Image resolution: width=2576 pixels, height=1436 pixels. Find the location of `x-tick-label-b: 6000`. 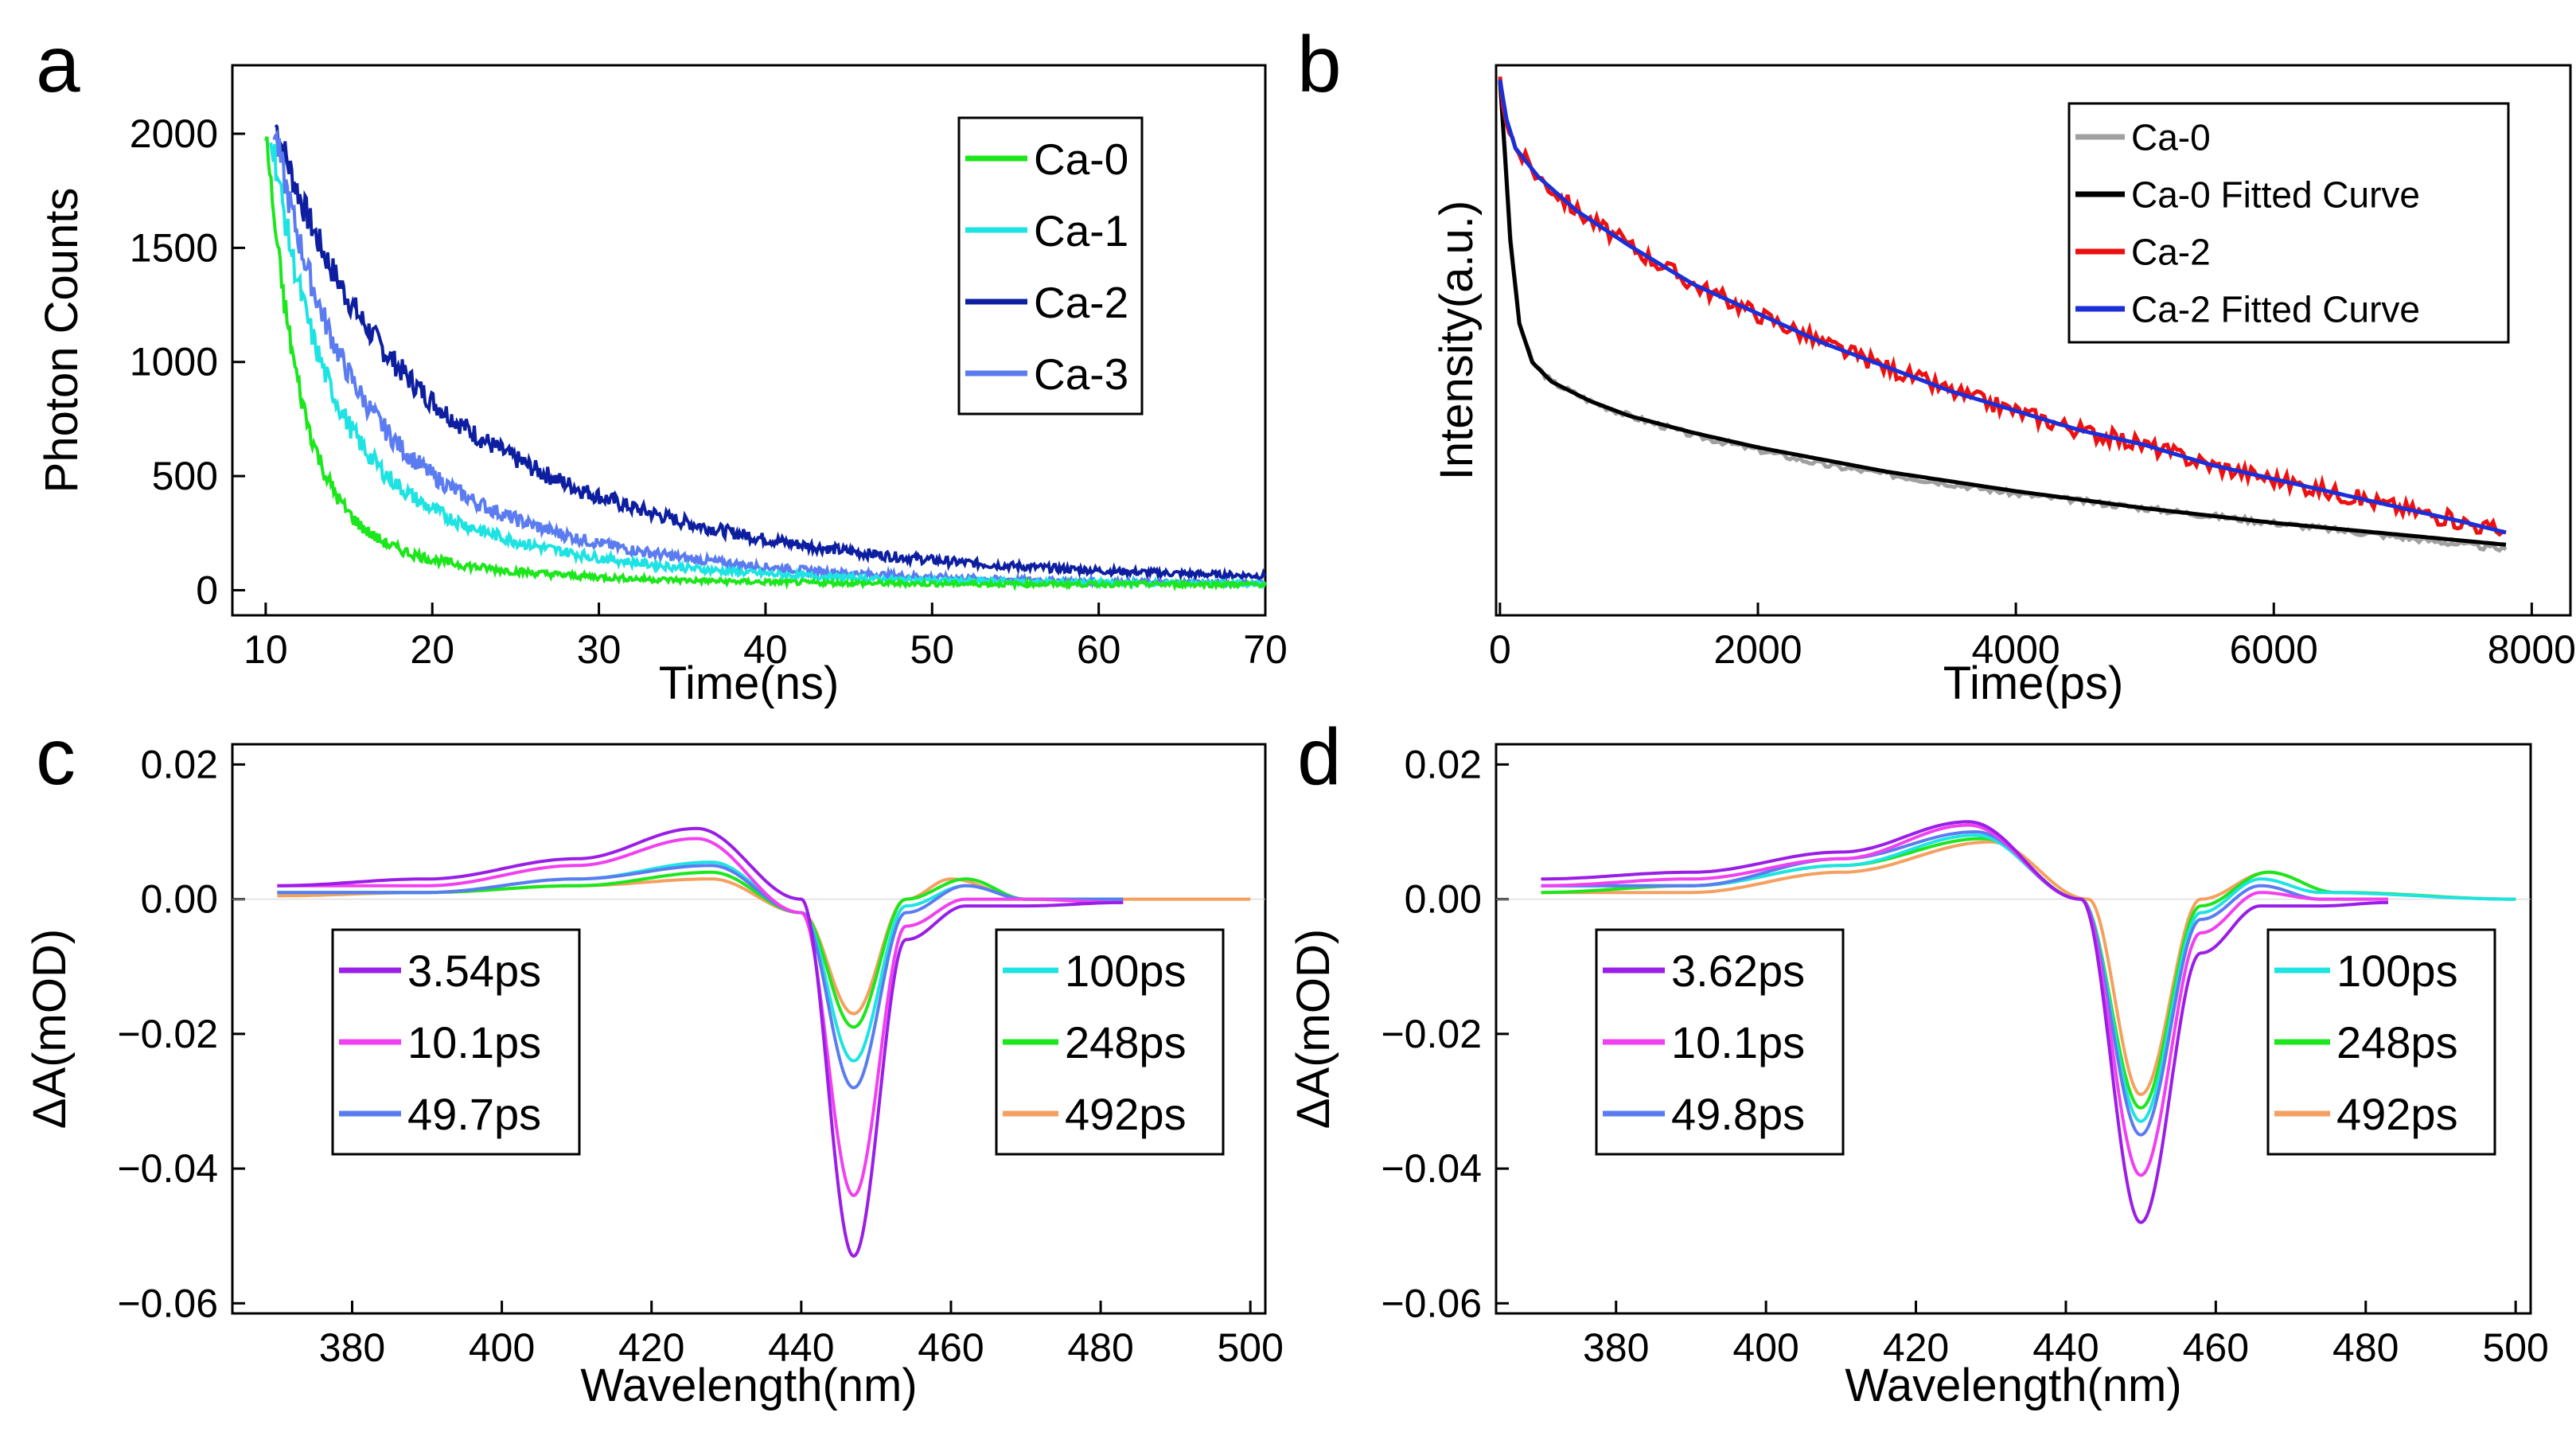

x-tick-label-b: 6000 is located at coordinates (2274, 649).